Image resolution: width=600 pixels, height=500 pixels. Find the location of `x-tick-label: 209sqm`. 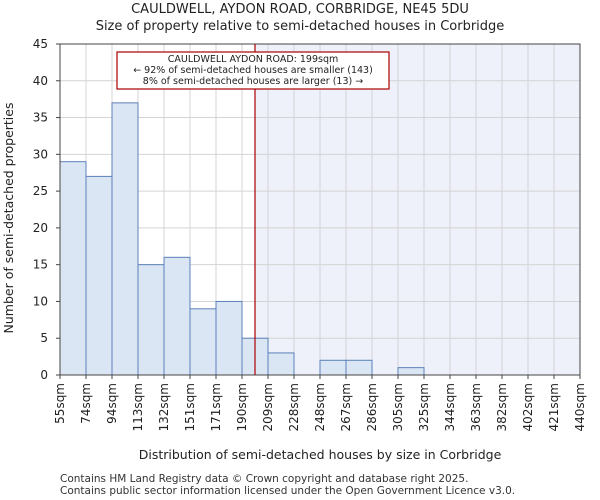

x-tick-label: 209sqm is located at coordinates (268, 407).